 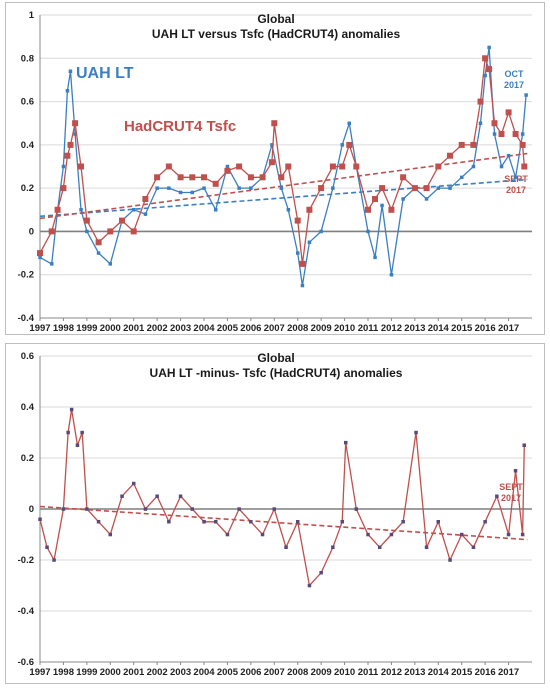 I want to click on chart-subtitle: UAH LT -minus- Tsfc (HadCRUT4) anomalies, so click(x=276, y=373).